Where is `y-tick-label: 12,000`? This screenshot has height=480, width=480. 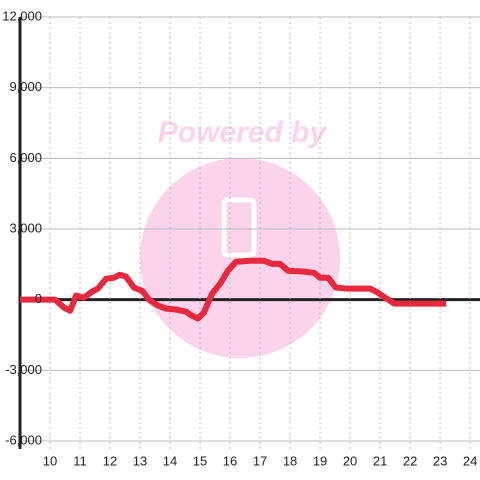
y-tick-label: 12,000 is located at coordinates (22, 15).